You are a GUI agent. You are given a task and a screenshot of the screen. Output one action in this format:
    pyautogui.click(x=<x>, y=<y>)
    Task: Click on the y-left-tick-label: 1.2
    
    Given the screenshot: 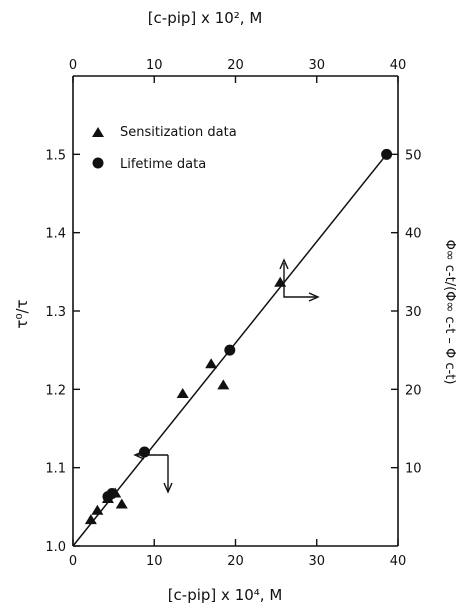 What is the action you would take?
    pyautogui.click(x=55, y=390)
    